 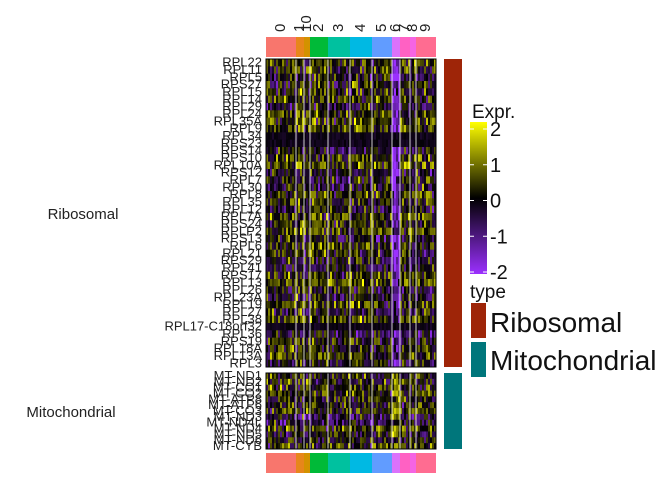 I want to click on cluster-label-4: 4, so click(x=360, y=28).